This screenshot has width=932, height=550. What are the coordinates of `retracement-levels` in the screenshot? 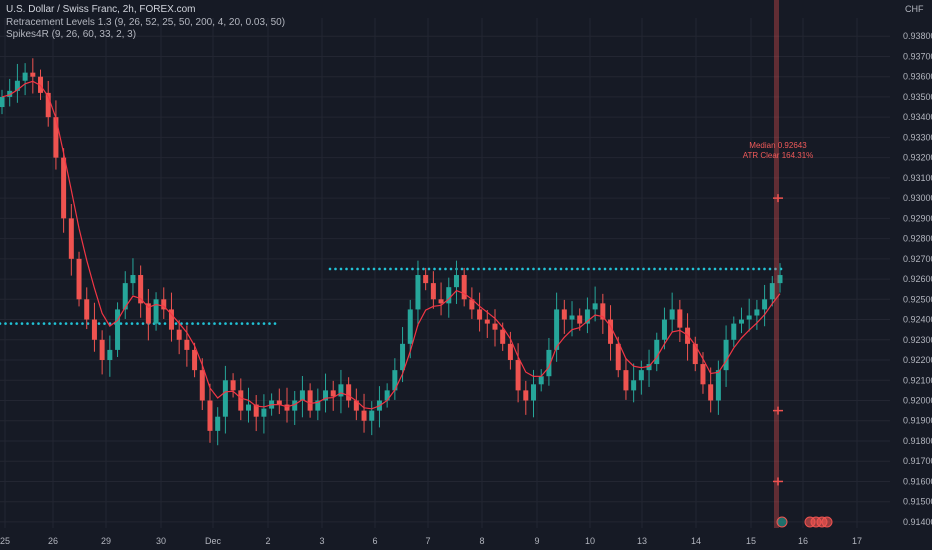 It's located at (391, 296).